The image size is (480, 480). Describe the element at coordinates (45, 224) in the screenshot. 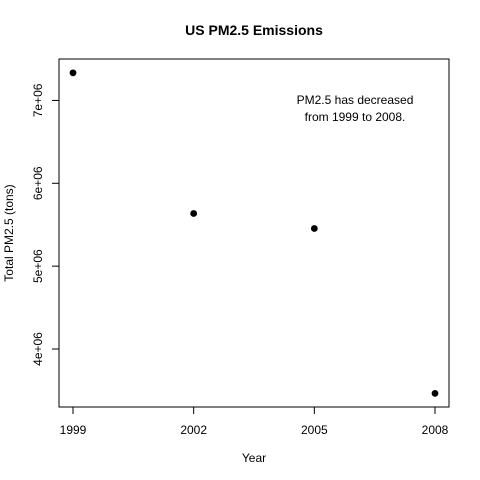

I see `y-axis: 4e+06 5e+06 6e+06 7e+06` at that location.